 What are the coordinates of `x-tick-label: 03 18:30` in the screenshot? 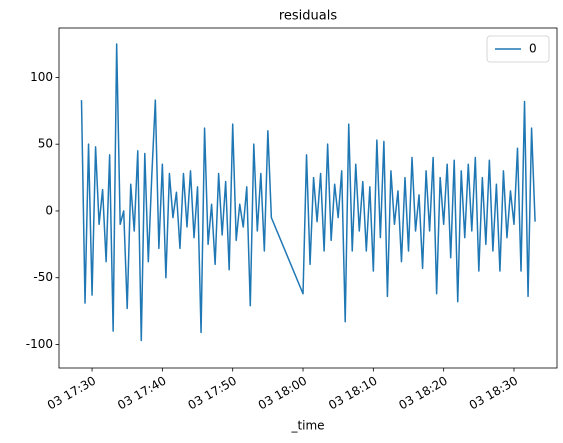 It's located at (493, 393).